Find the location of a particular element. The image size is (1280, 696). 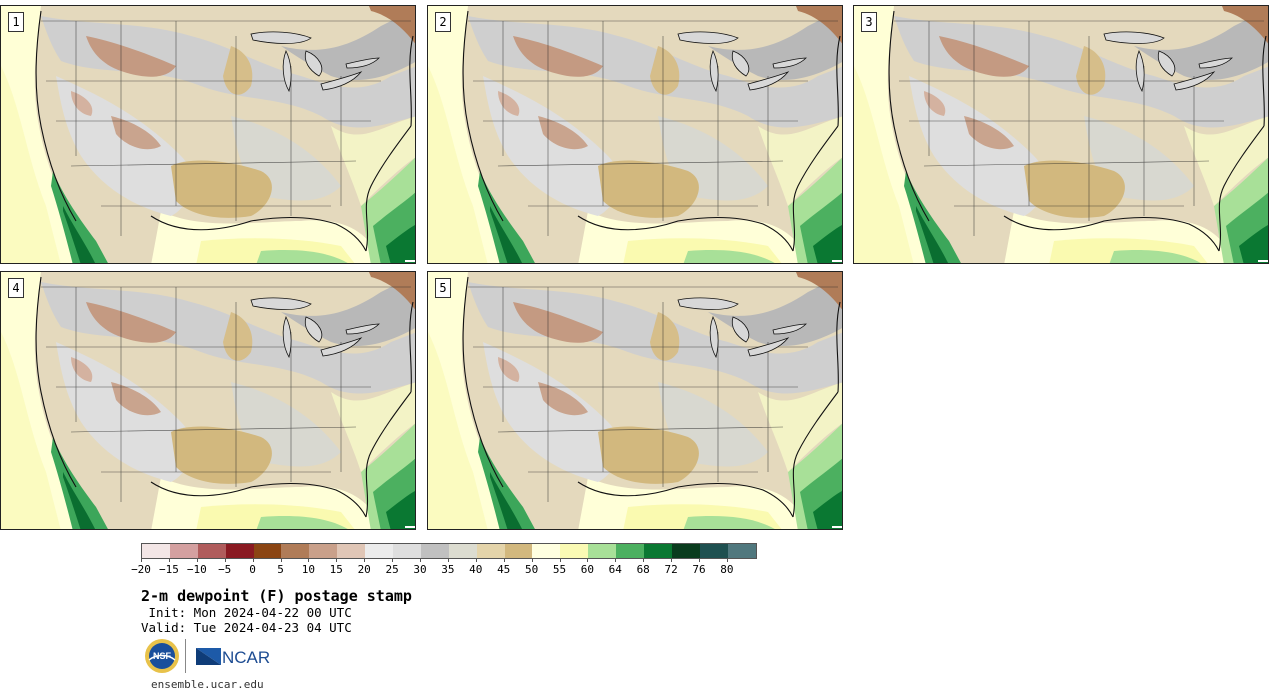

chart-title: 2-m dewpoint (F) postage stamp is located at coordinates (276, 596).